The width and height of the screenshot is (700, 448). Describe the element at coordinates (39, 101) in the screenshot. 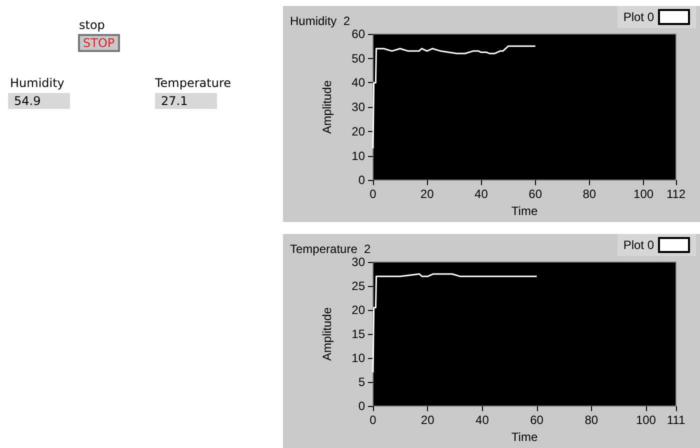

I see `text: 54.9` at that location.